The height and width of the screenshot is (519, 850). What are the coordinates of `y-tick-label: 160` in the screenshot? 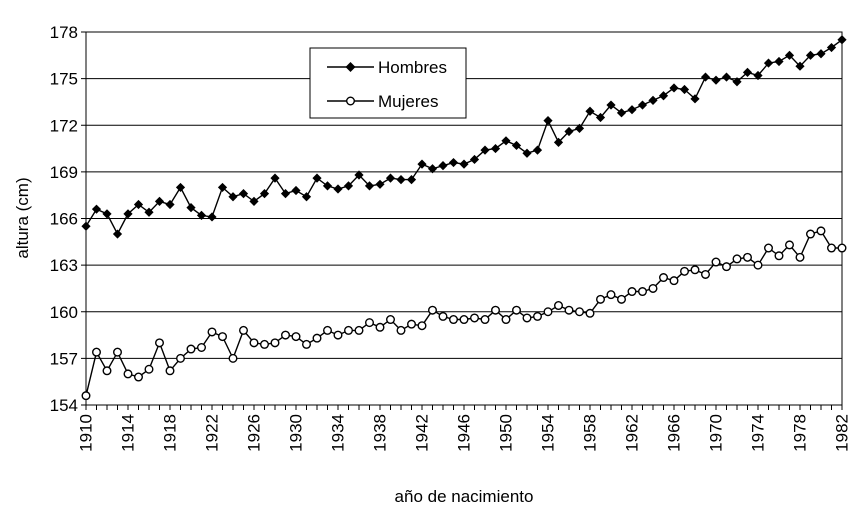 It's located at (64, 312).